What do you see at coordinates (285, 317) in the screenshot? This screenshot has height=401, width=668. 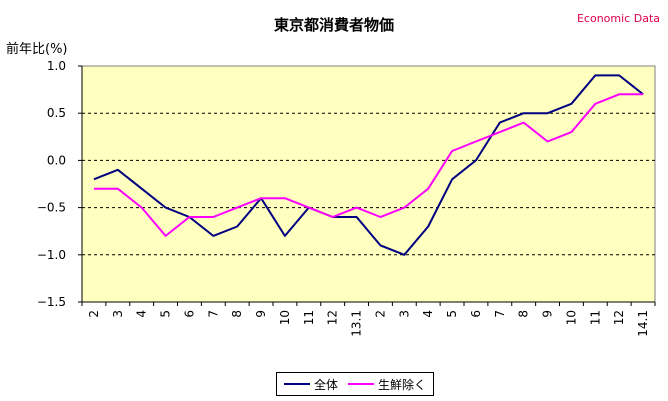 I see `x-tick-label-8: 10` at bounding box center [285, 317].